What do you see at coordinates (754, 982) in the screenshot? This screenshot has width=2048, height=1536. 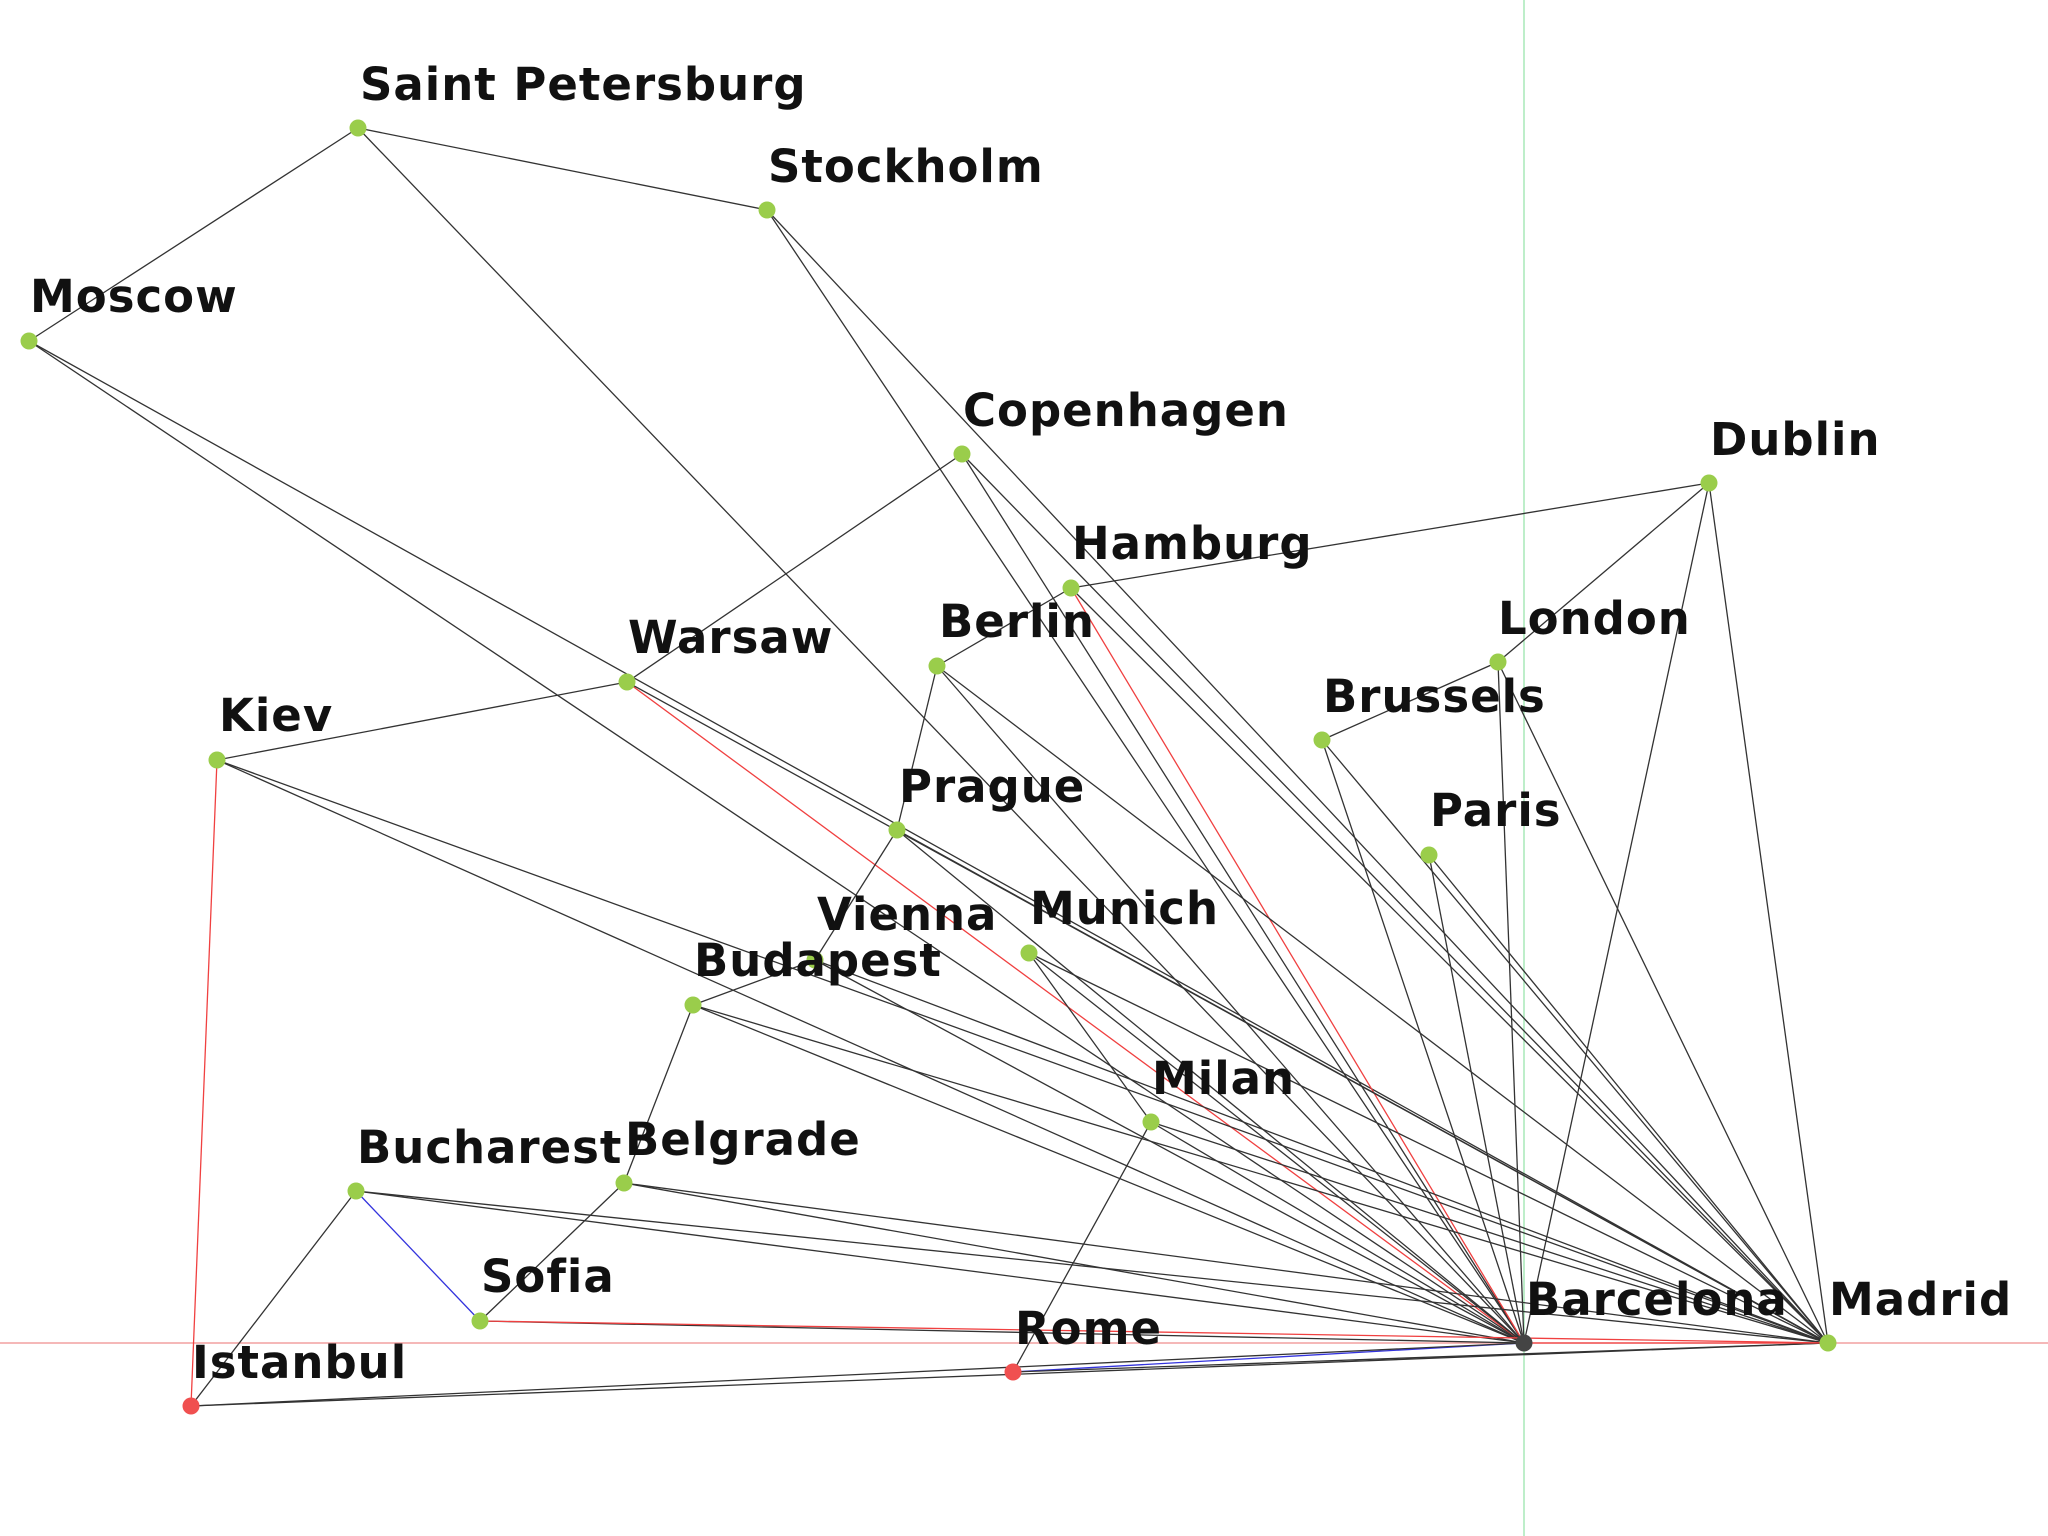 I see `edge-vienna-budapest` at bounding box center [754, 982].